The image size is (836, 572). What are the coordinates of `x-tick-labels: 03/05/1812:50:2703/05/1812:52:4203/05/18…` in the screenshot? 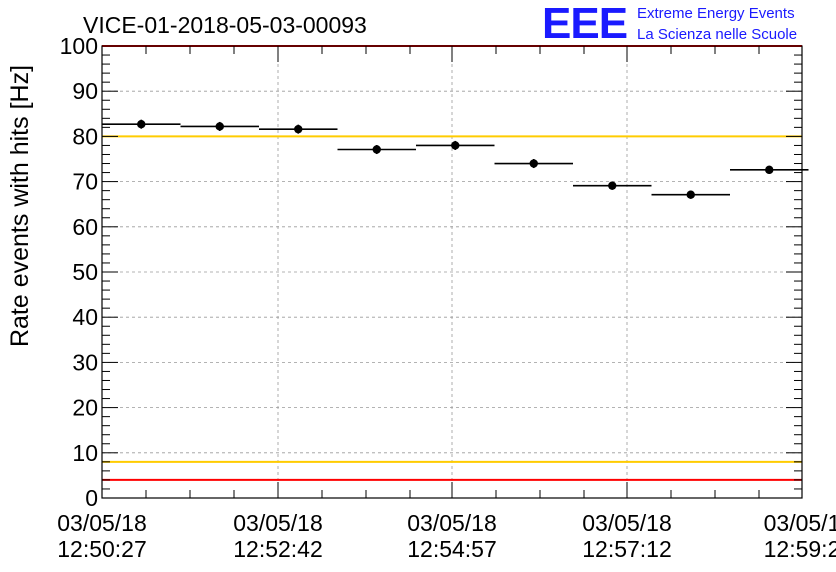 It's located at (446, 536).